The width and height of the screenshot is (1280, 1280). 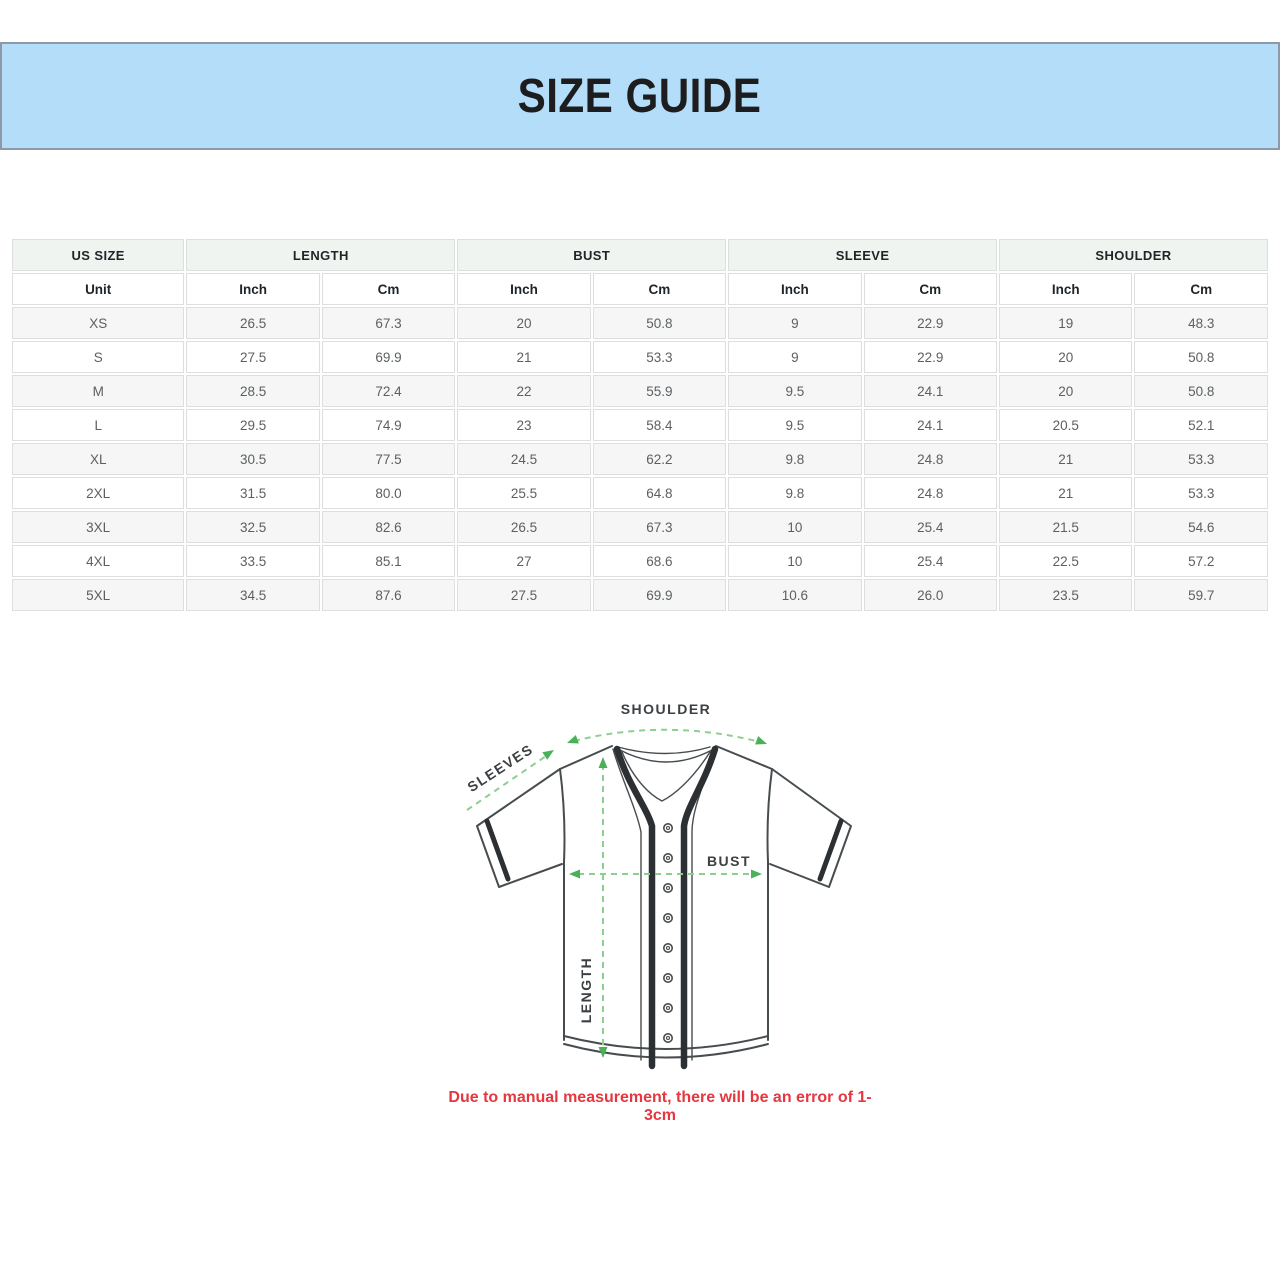 What do you see at coordinates (659, 527) in the screenshot?
I see `size-value-cell: 67.3` at bounding box center [659, 527].